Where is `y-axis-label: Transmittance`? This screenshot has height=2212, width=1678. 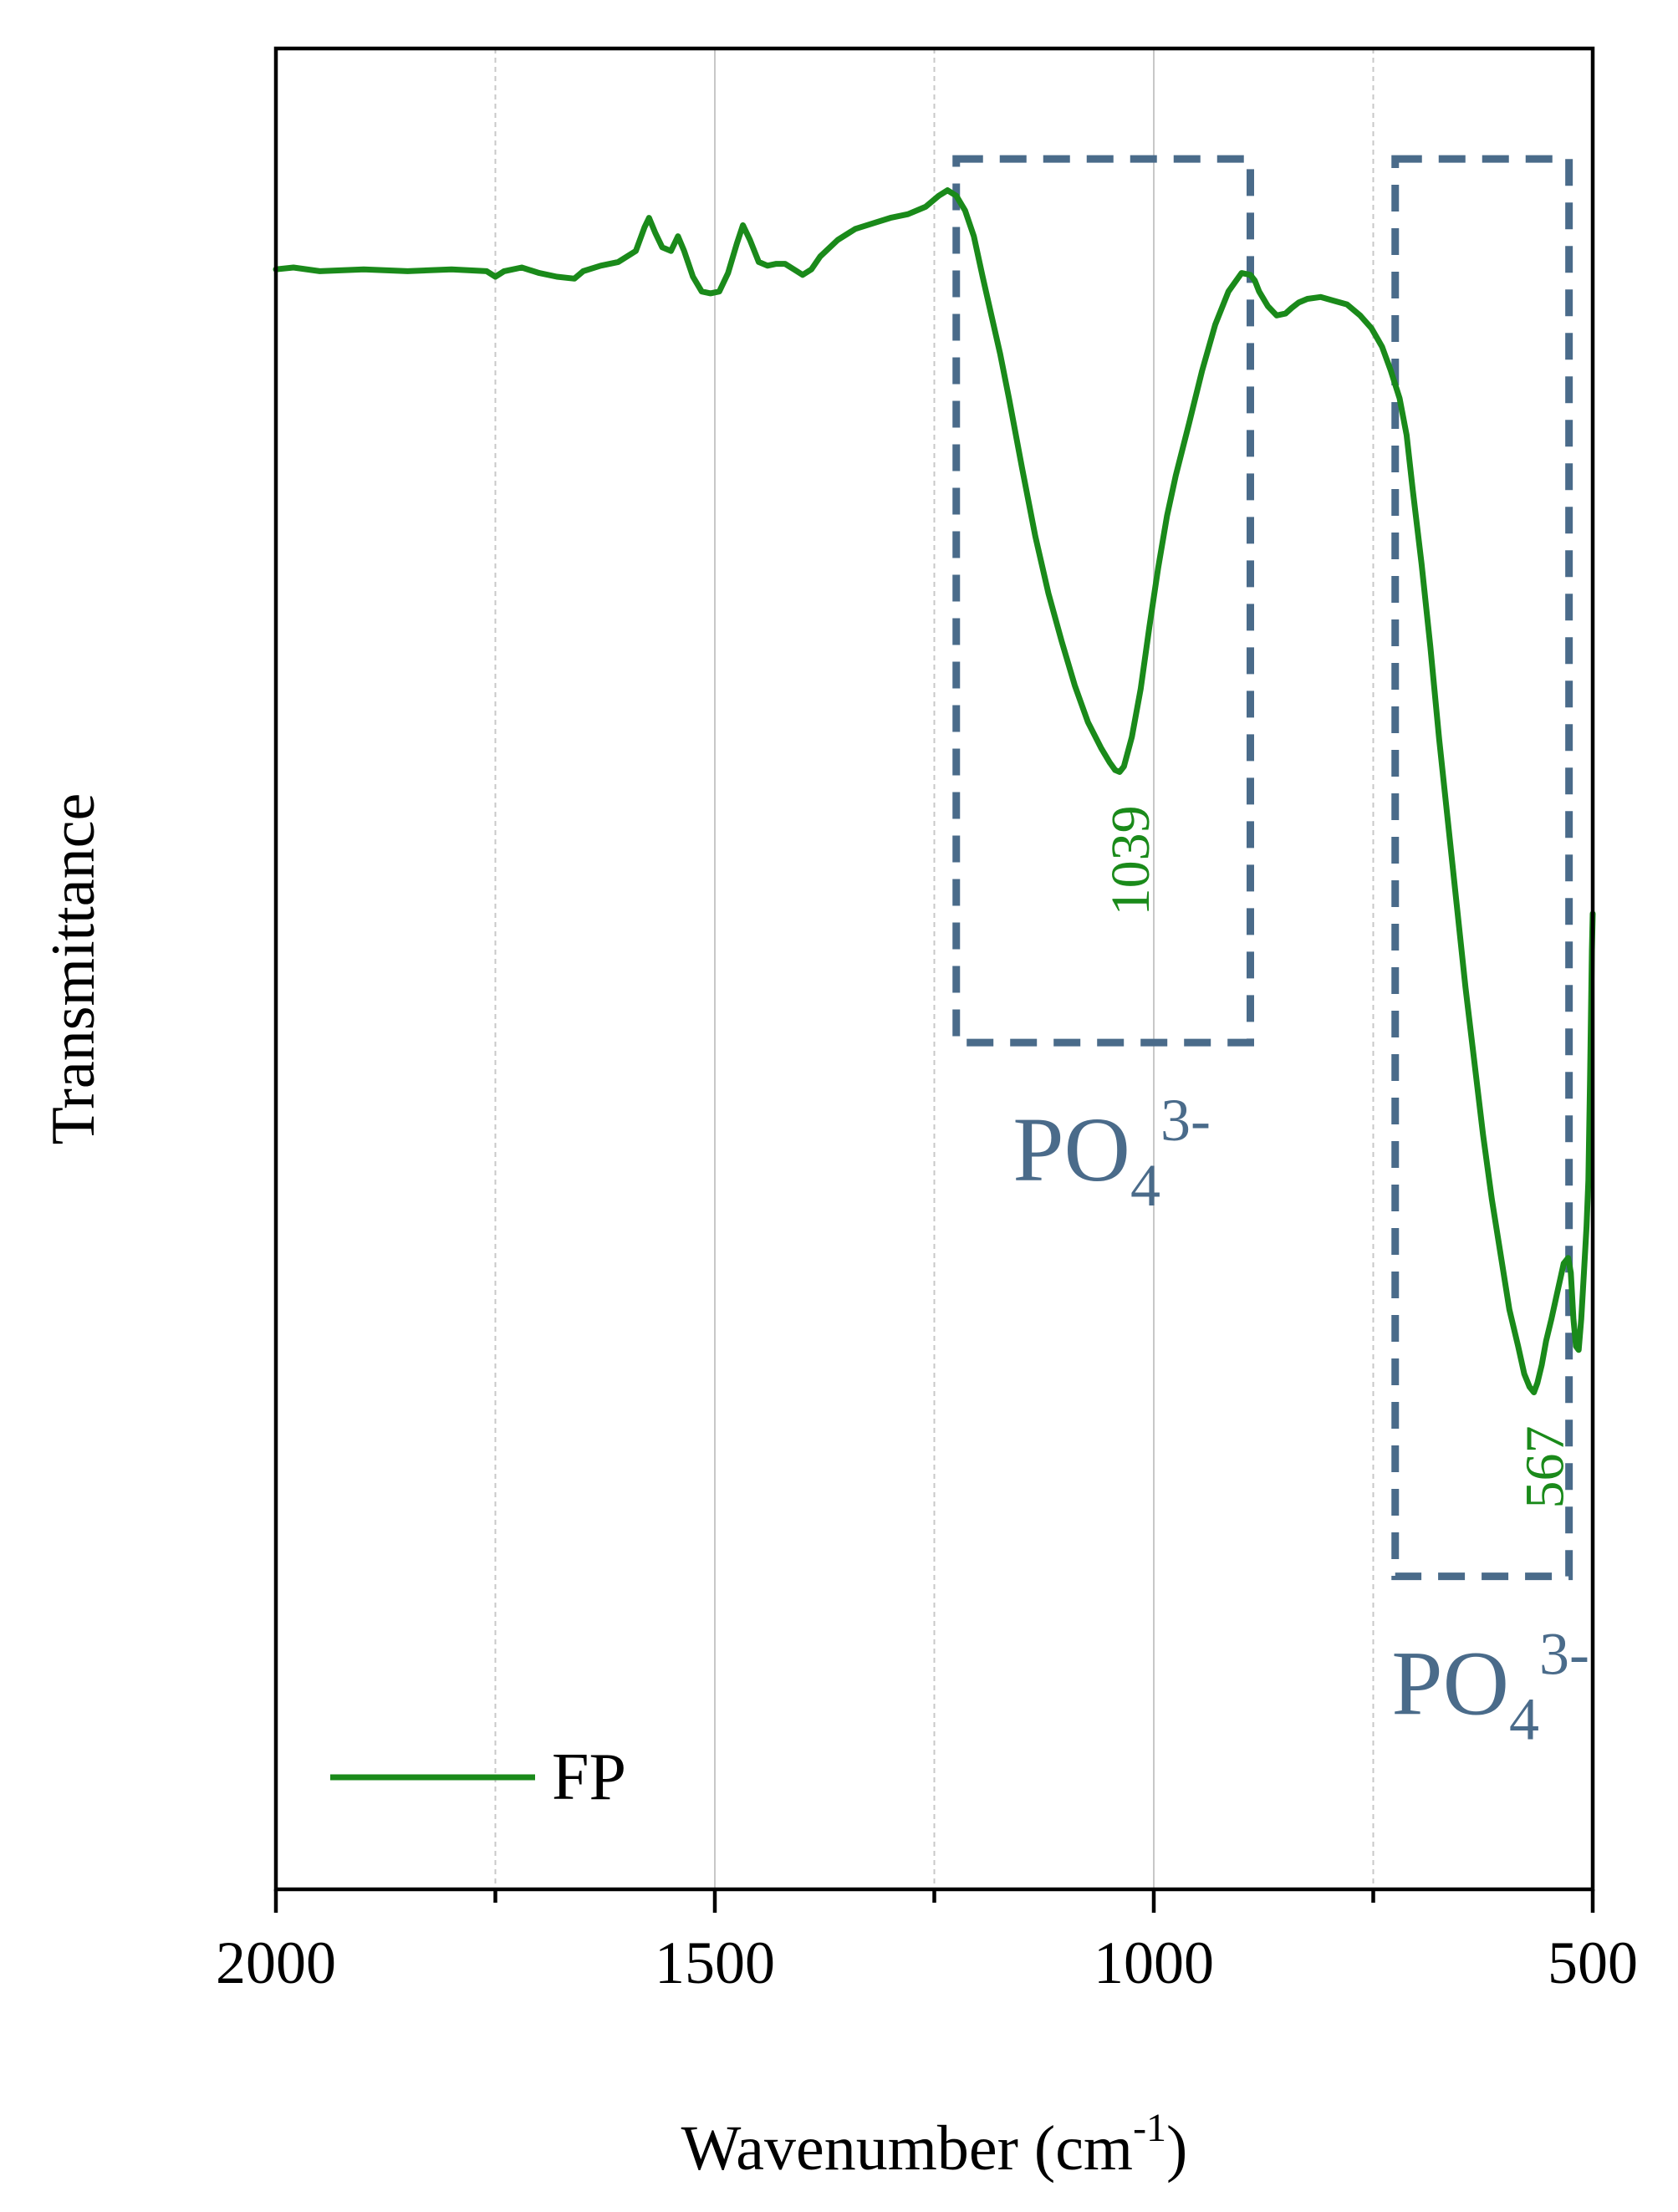 y-axis-label: Transmittance is located at coordinates (73, 969).